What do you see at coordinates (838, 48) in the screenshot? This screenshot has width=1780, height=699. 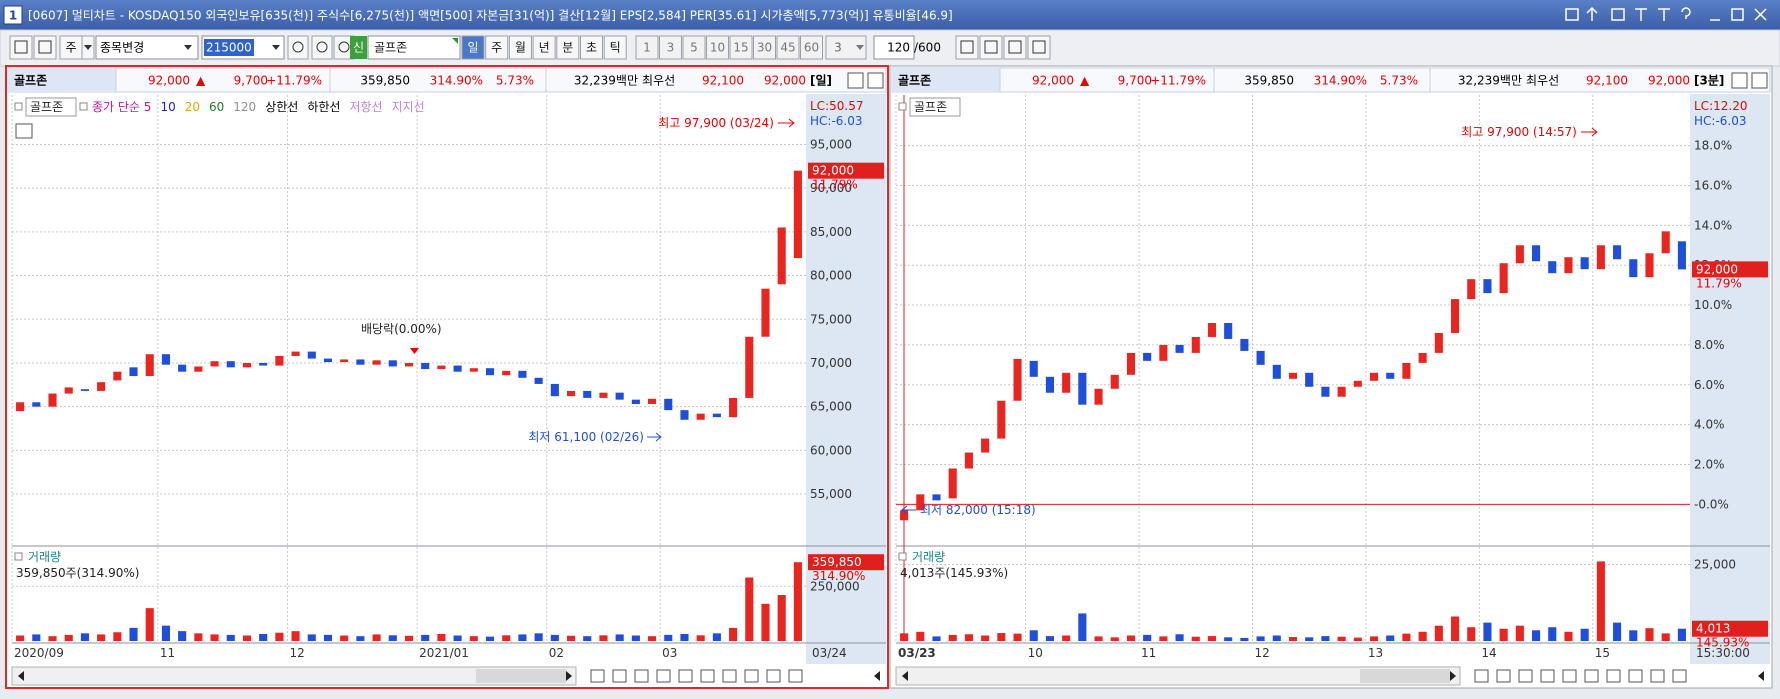 I see `interval-select: 3` at bounding box center [838, 48].